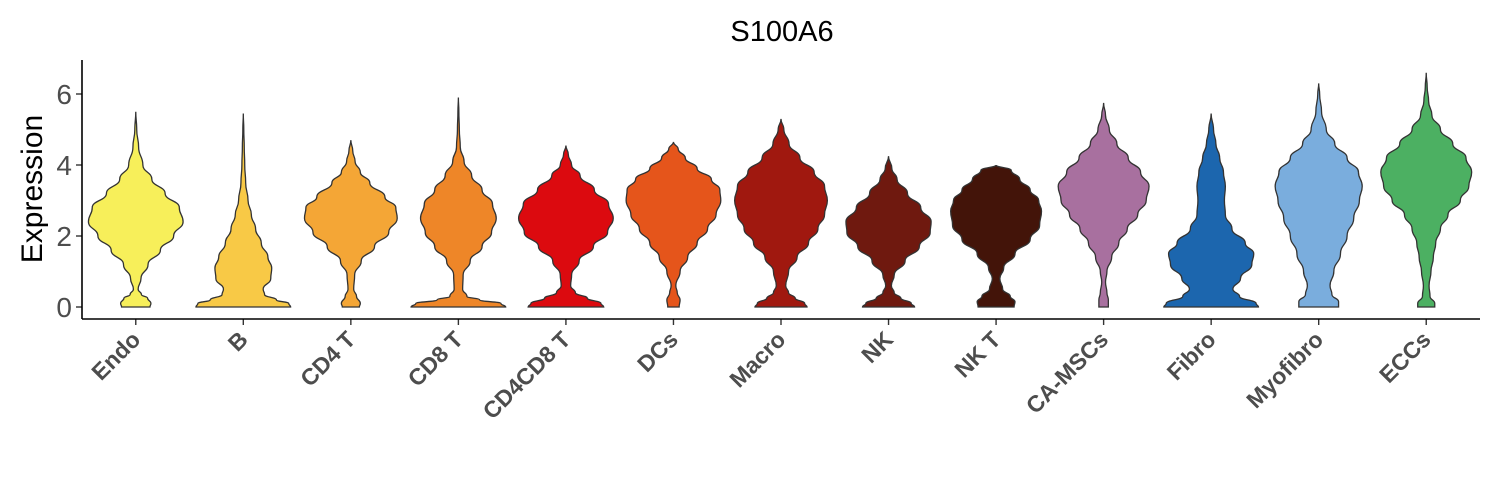 The width and height of the screenshot is (1500, 500). What do you see at coordinates (565, 226) in the screenshot?
I see `violin-cd4cd8-t` at bounding box center [565, 226].